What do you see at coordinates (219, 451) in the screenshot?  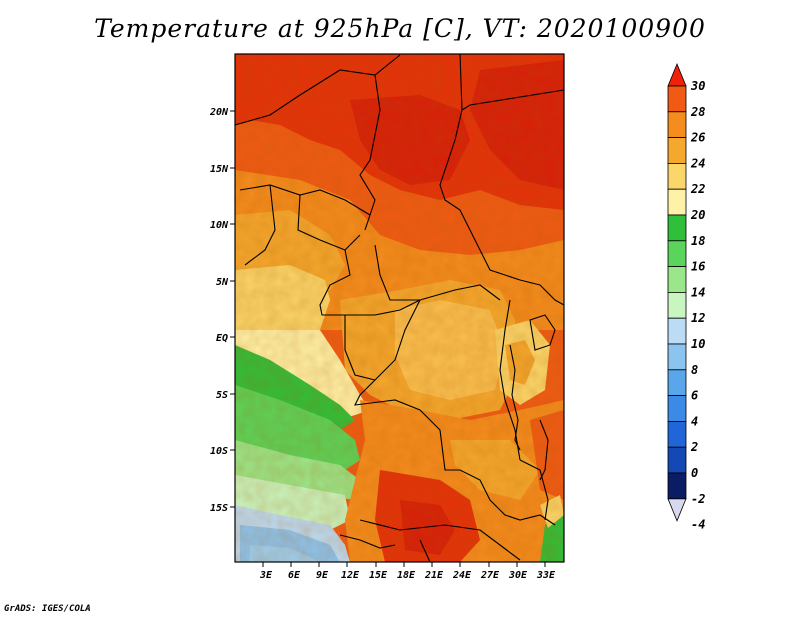 I see `lat-label: 10S` at bounding box center [219, 451].